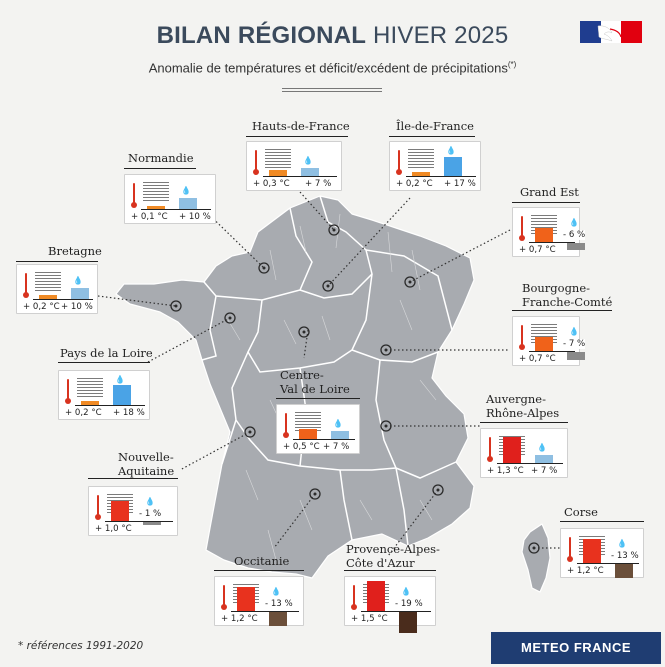 The image size is (665, 667). Describe the element at coordinates (259, 601) in the screenshot. I see `region-card-occitanie: 💧 + 1,2 °C - 13 %` at that location.